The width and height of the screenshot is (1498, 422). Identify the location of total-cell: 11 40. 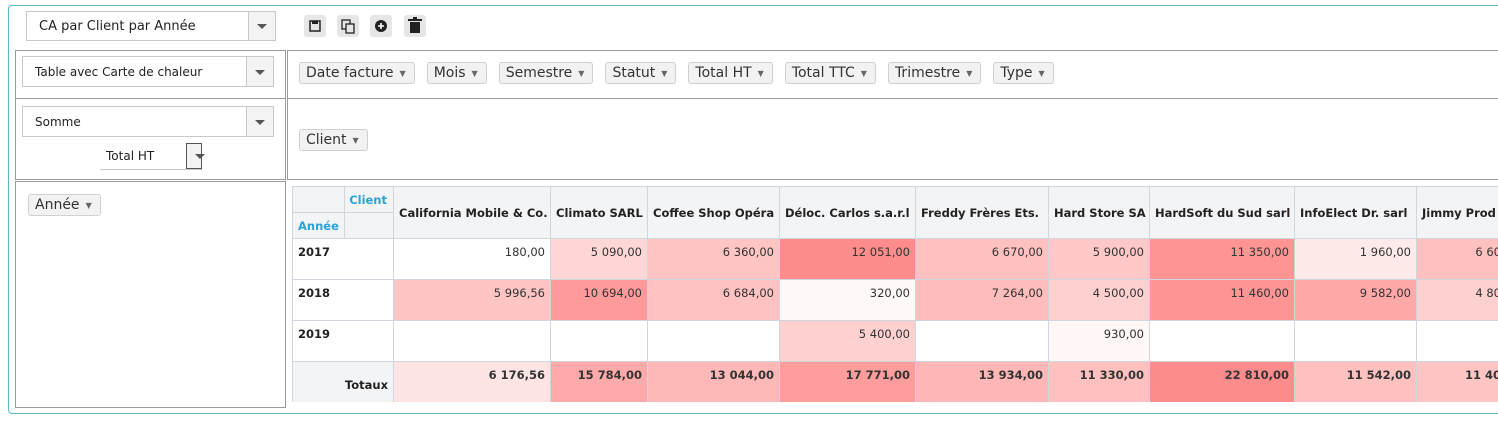
(1457, 381).